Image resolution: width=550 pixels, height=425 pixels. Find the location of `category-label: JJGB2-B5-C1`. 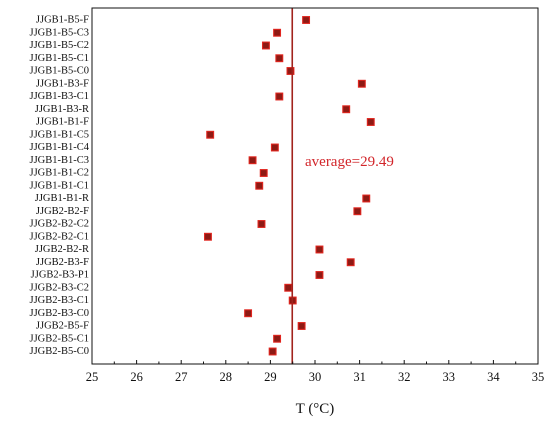

category-label: JJGB2-B5-C1 is located at coordinates (59, 338).